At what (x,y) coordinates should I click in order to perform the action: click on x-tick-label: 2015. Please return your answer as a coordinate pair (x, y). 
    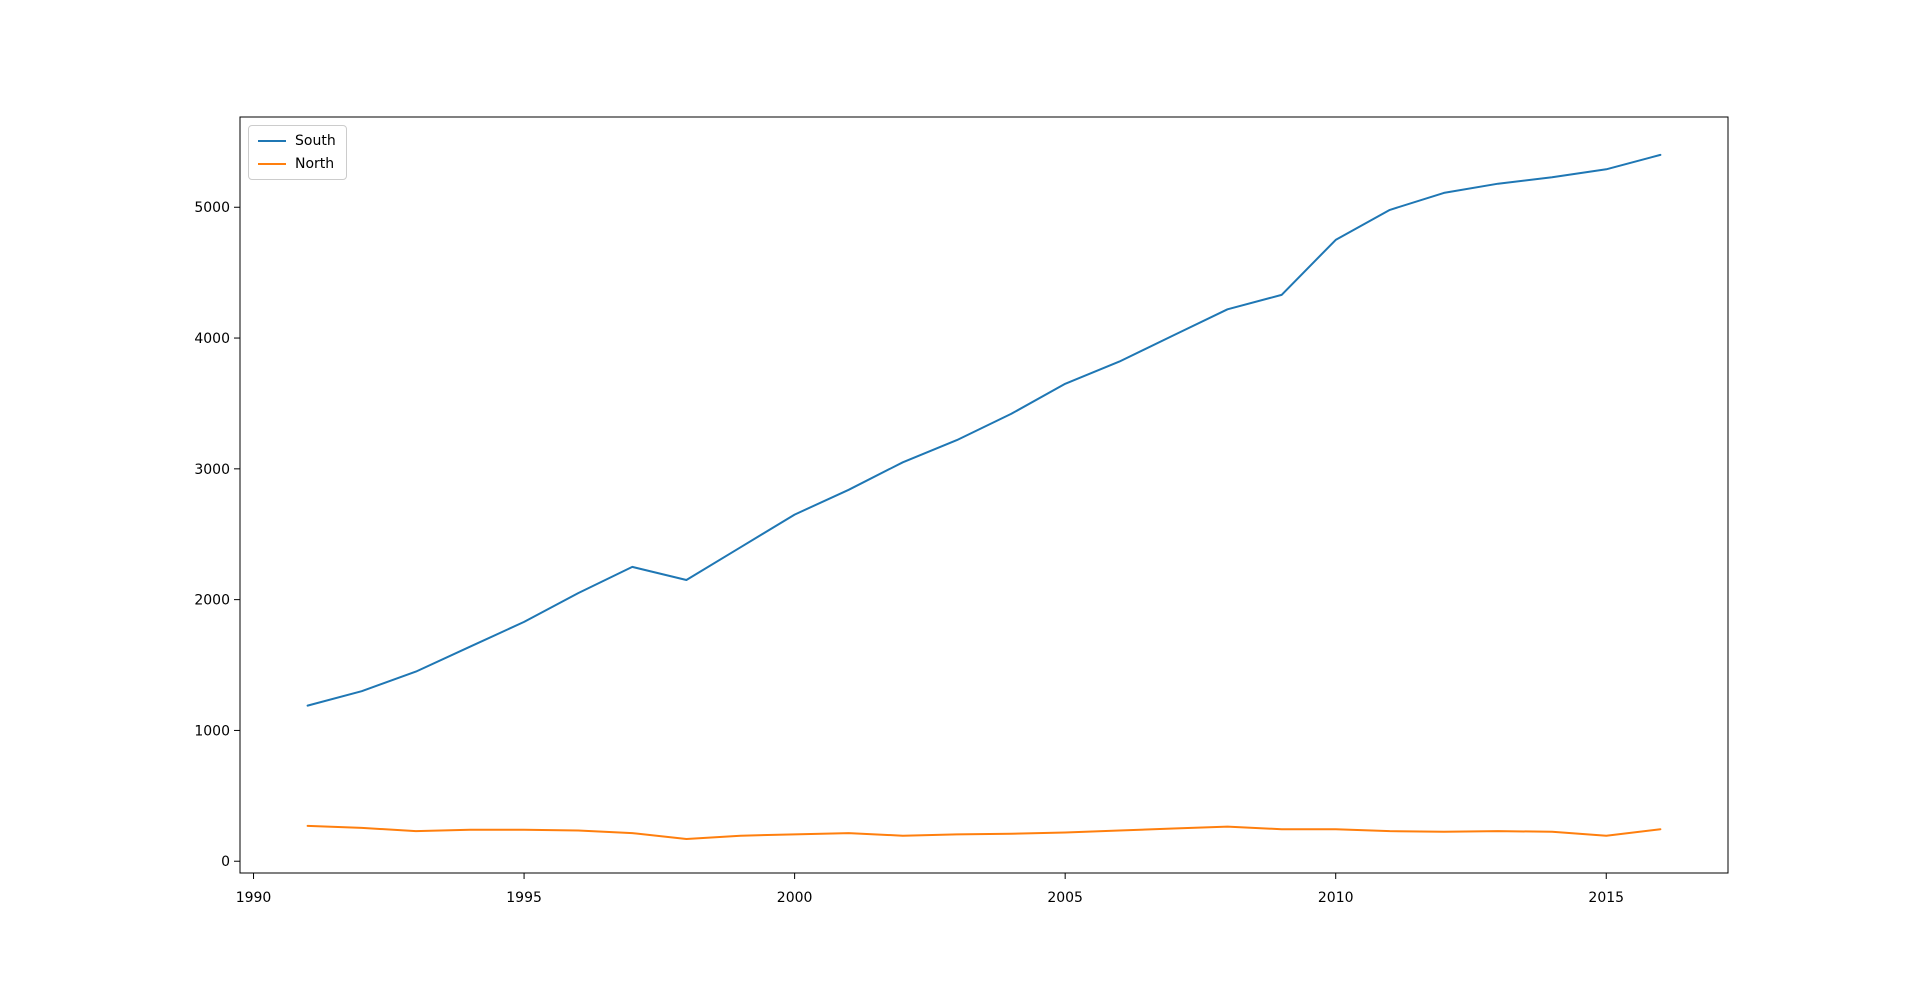
    Looking at the image, I should click on (1606, 898).